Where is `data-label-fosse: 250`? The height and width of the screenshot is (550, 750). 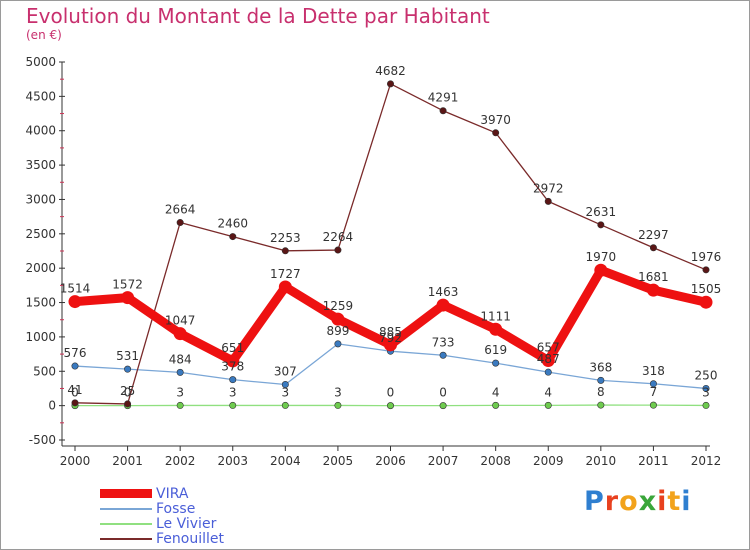
data-label-fosse: 250 is located at coordinates (706, 375).